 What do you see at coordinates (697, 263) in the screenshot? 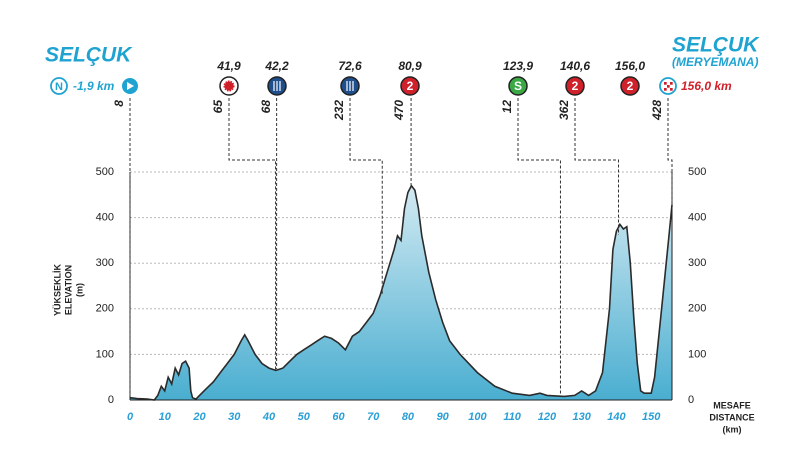
I see `y2-tick-label: 300` at bounding box center [697, 263].